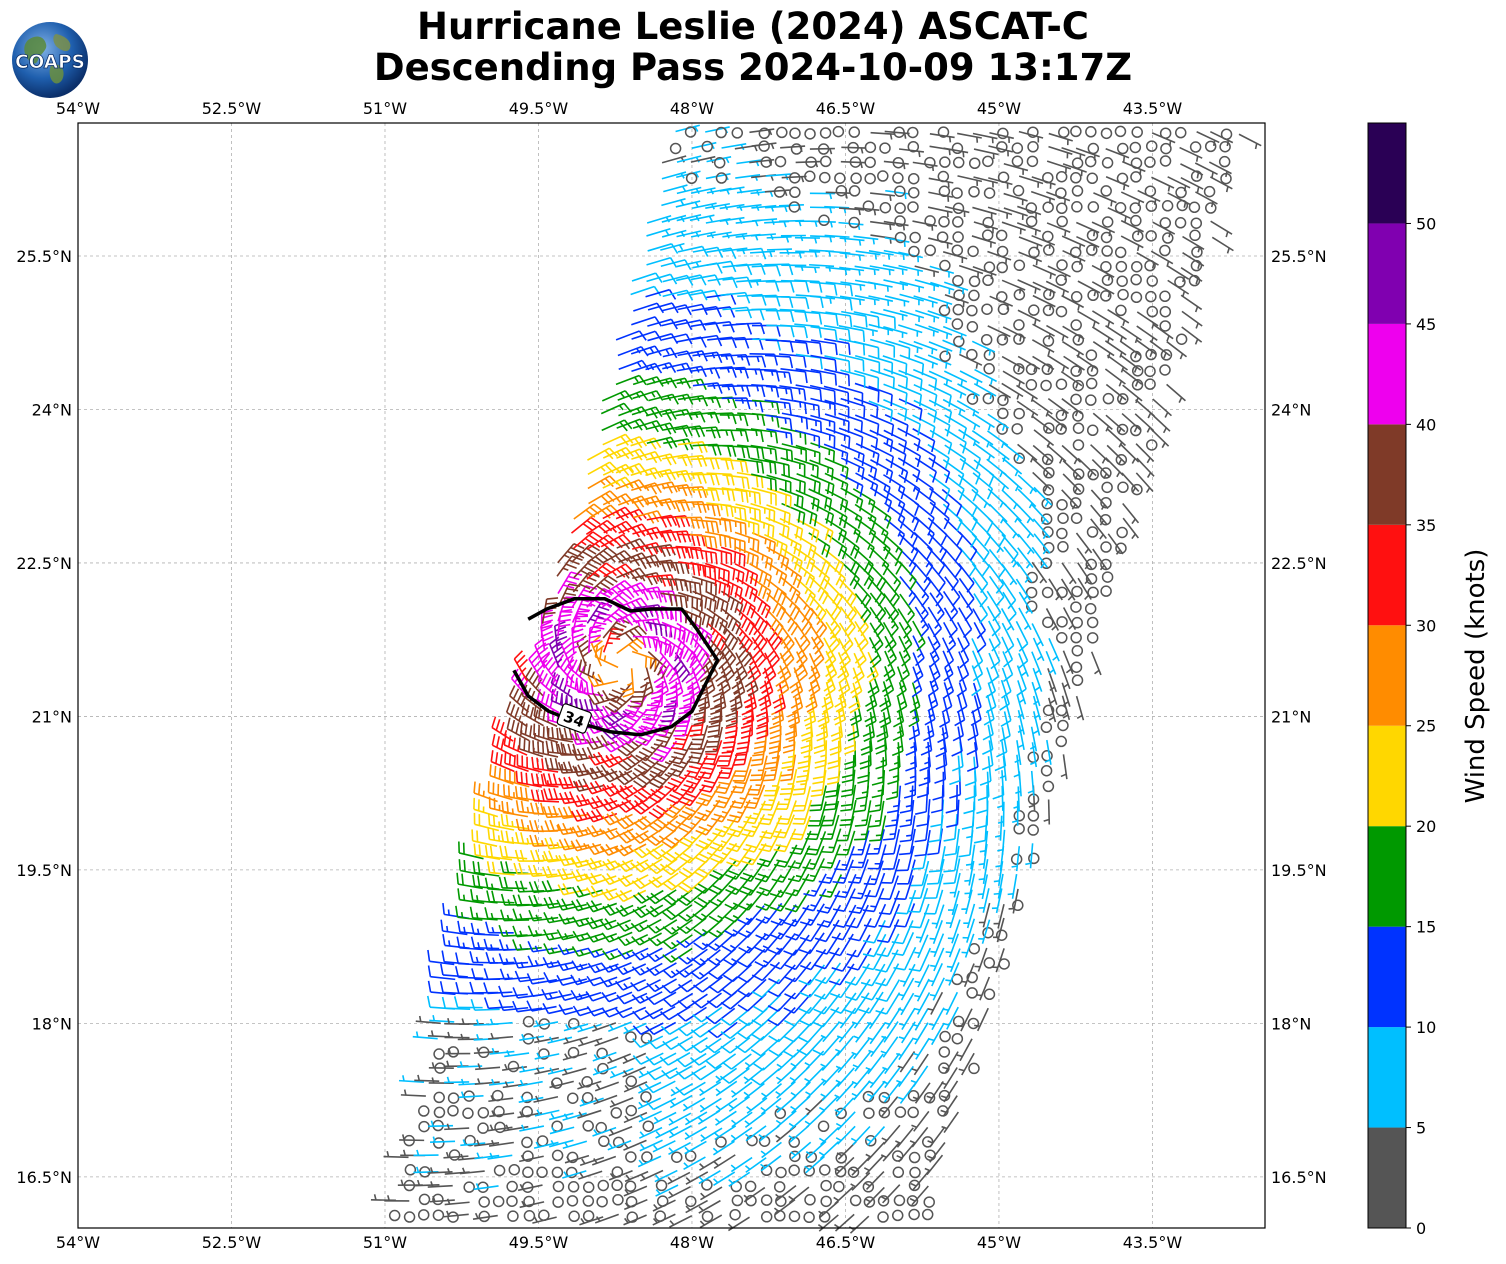  Describe the element at coordinates (1421, 1128) in the screenshot. I see `colorbar-tick-label: 5` at that location.